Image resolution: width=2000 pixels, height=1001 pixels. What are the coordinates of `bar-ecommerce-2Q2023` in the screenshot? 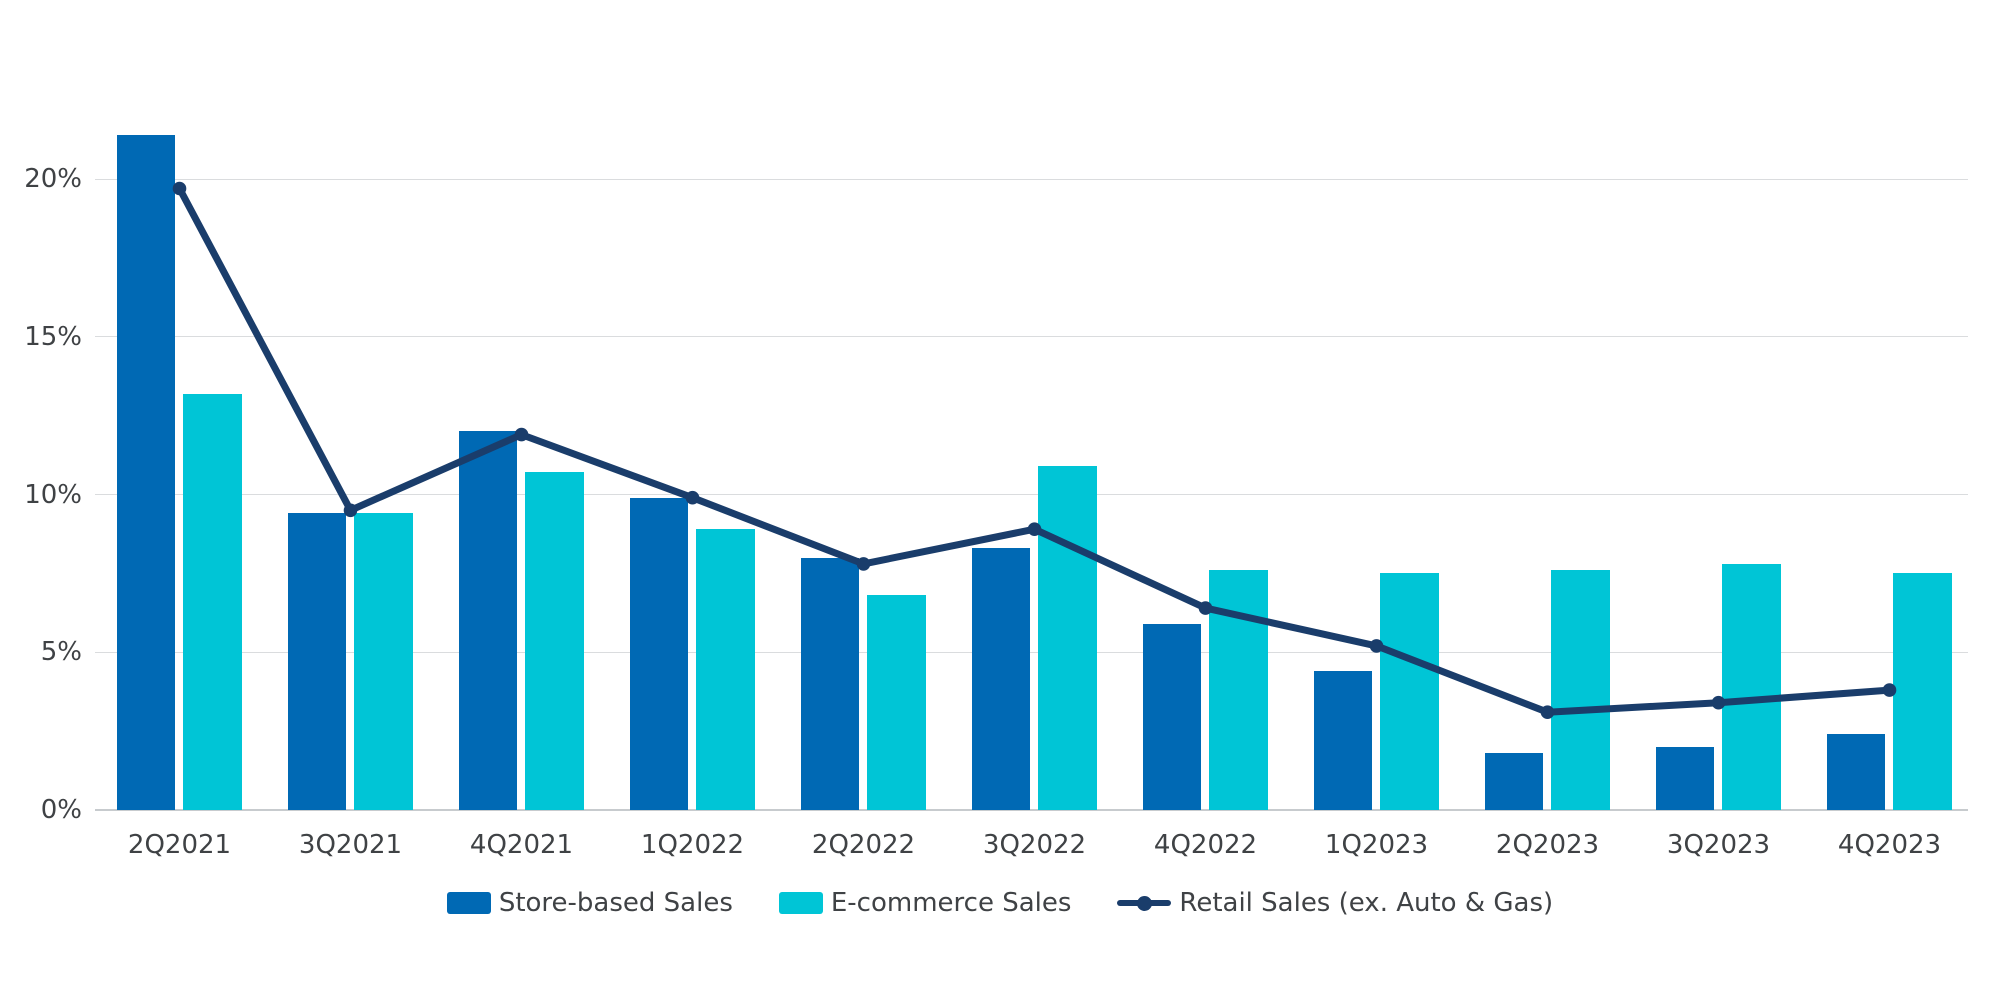 It's located at (1580, 690).